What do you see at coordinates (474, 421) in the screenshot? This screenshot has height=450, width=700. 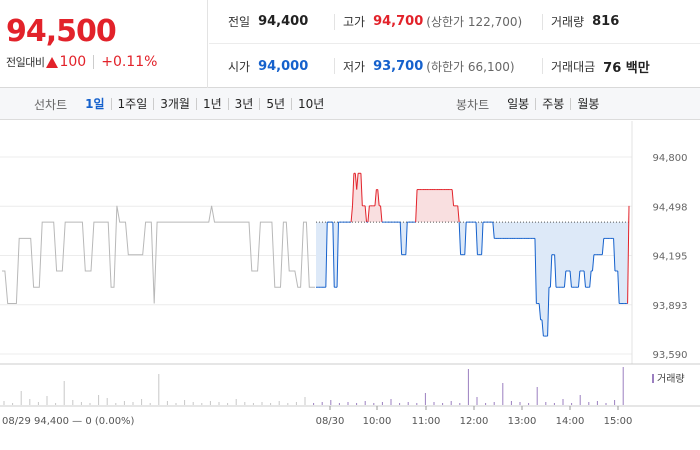 I see `x-tick-label: 12:00` at bounding box center [474, 421].